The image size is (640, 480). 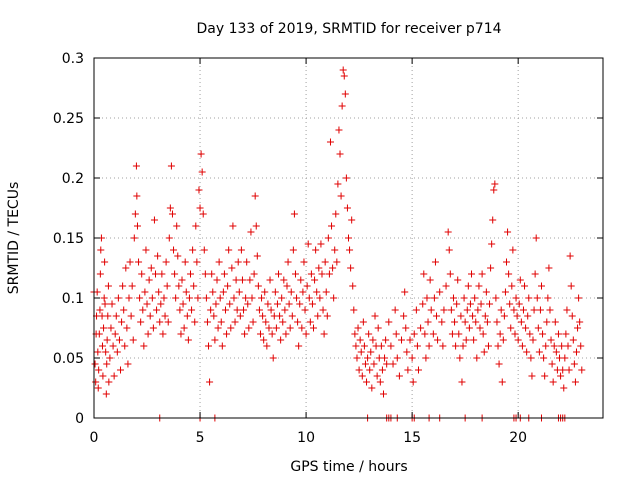 I want to click on y-axis-label: SRMTID / TECUs, so click(x=14, y=238).